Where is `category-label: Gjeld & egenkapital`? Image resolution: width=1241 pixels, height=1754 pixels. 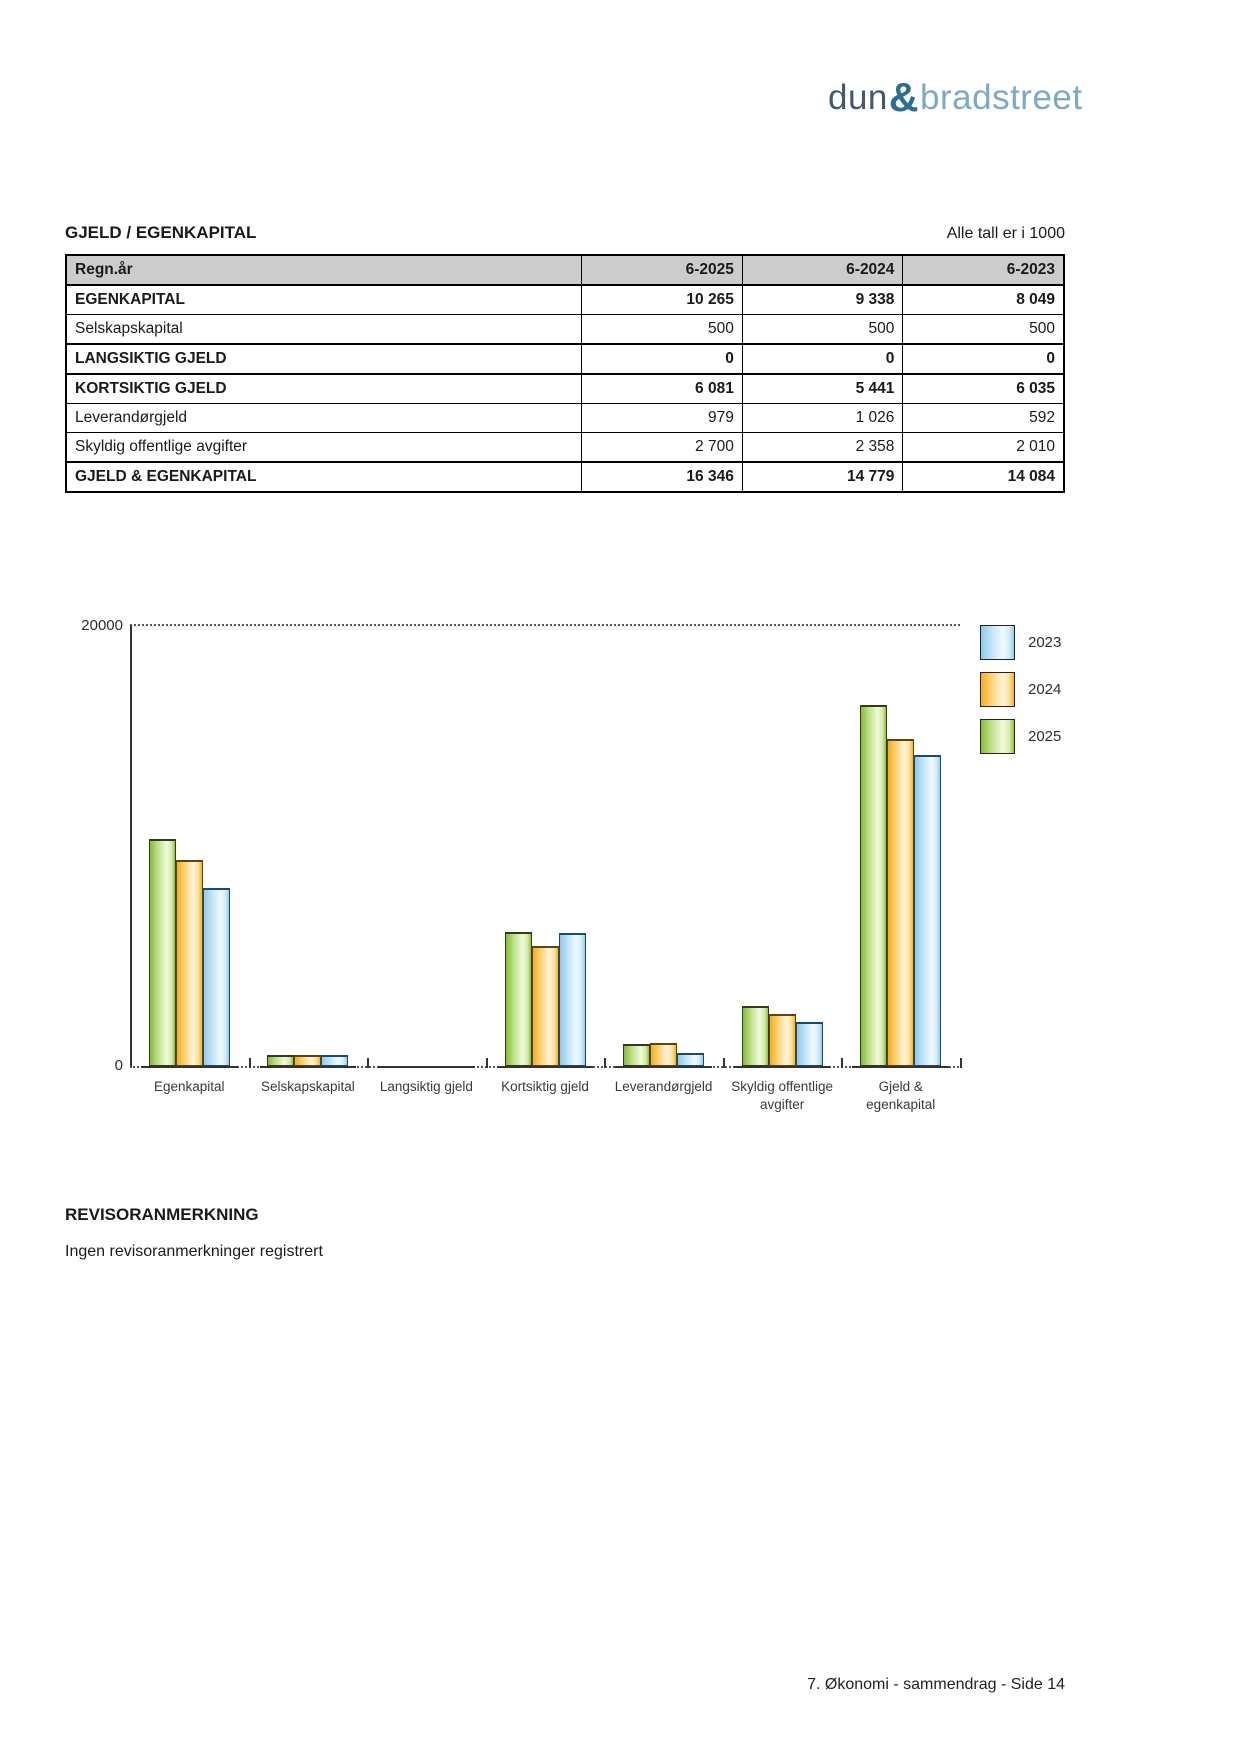 category-label: Gjeld & egenkapital is located at coordinates (900, 1096).